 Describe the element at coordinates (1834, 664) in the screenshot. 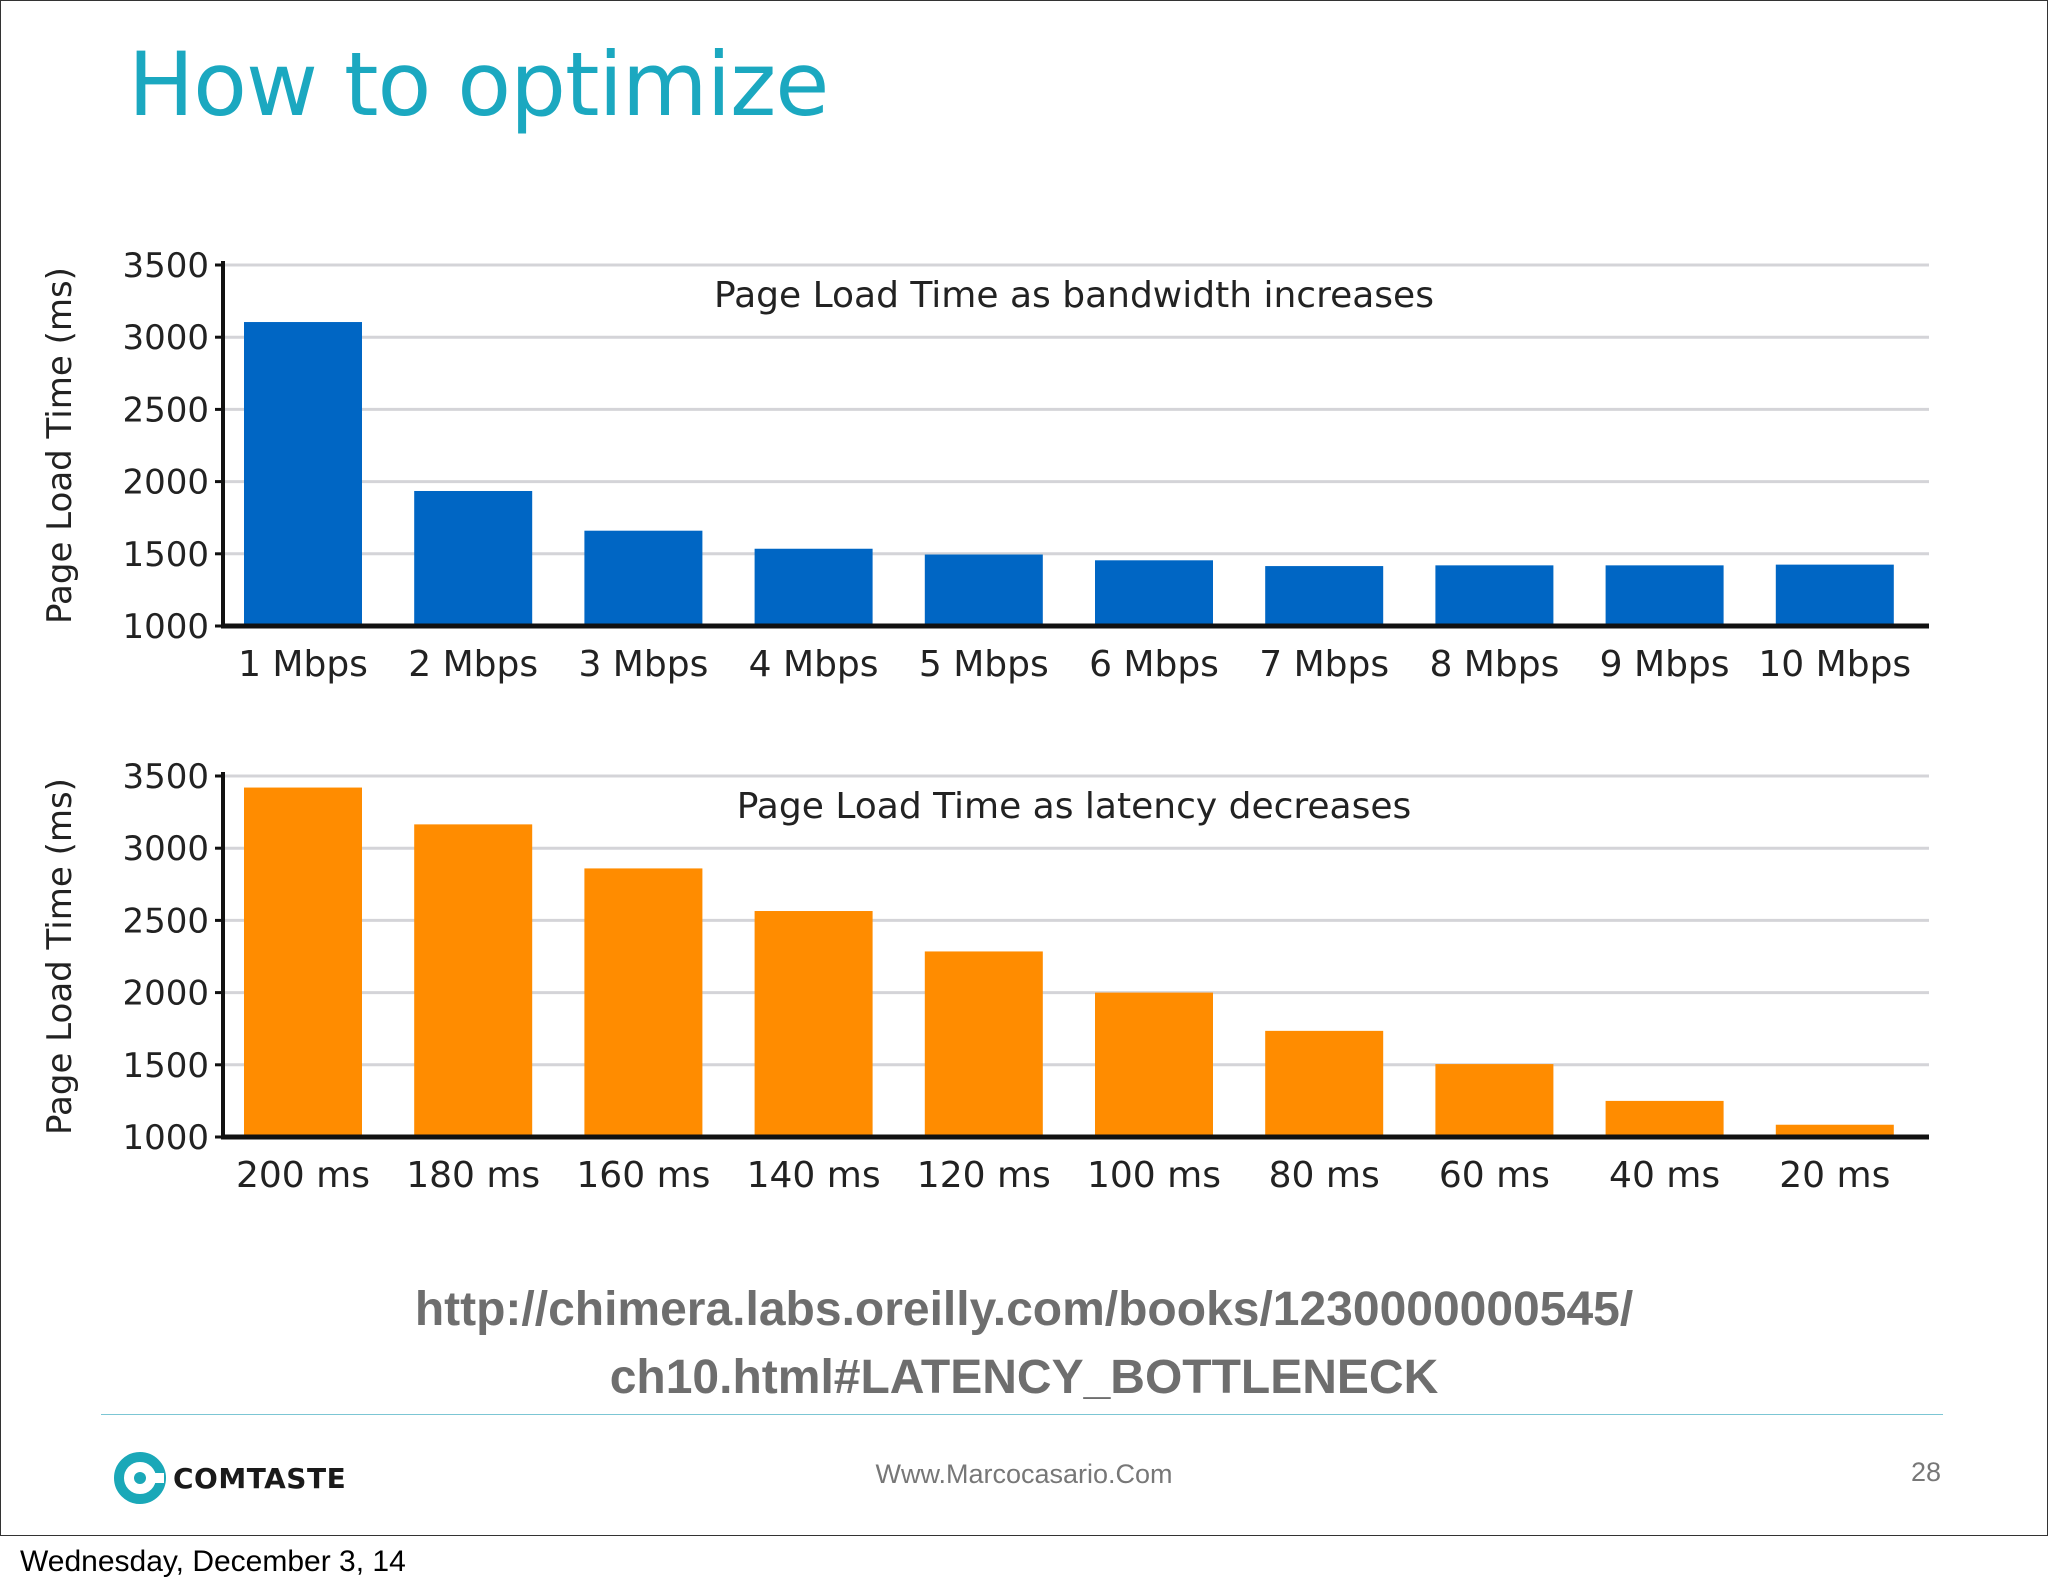

I see `bandwidth-x-tick-label: 10 Mbps` at that location.